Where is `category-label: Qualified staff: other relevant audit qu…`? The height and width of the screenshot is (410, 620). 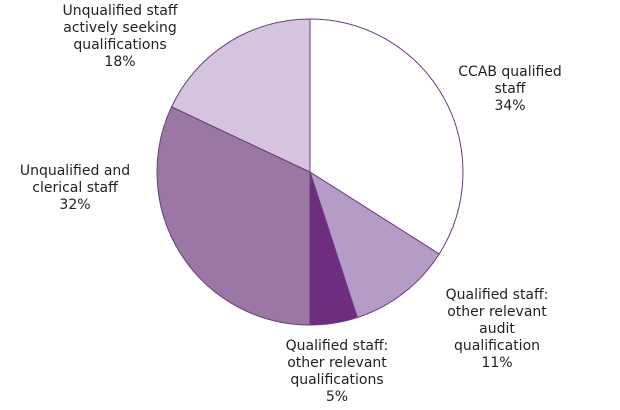
category-label: Qualified staff: other relevant audit qu… is located at coordinates (497, 320).